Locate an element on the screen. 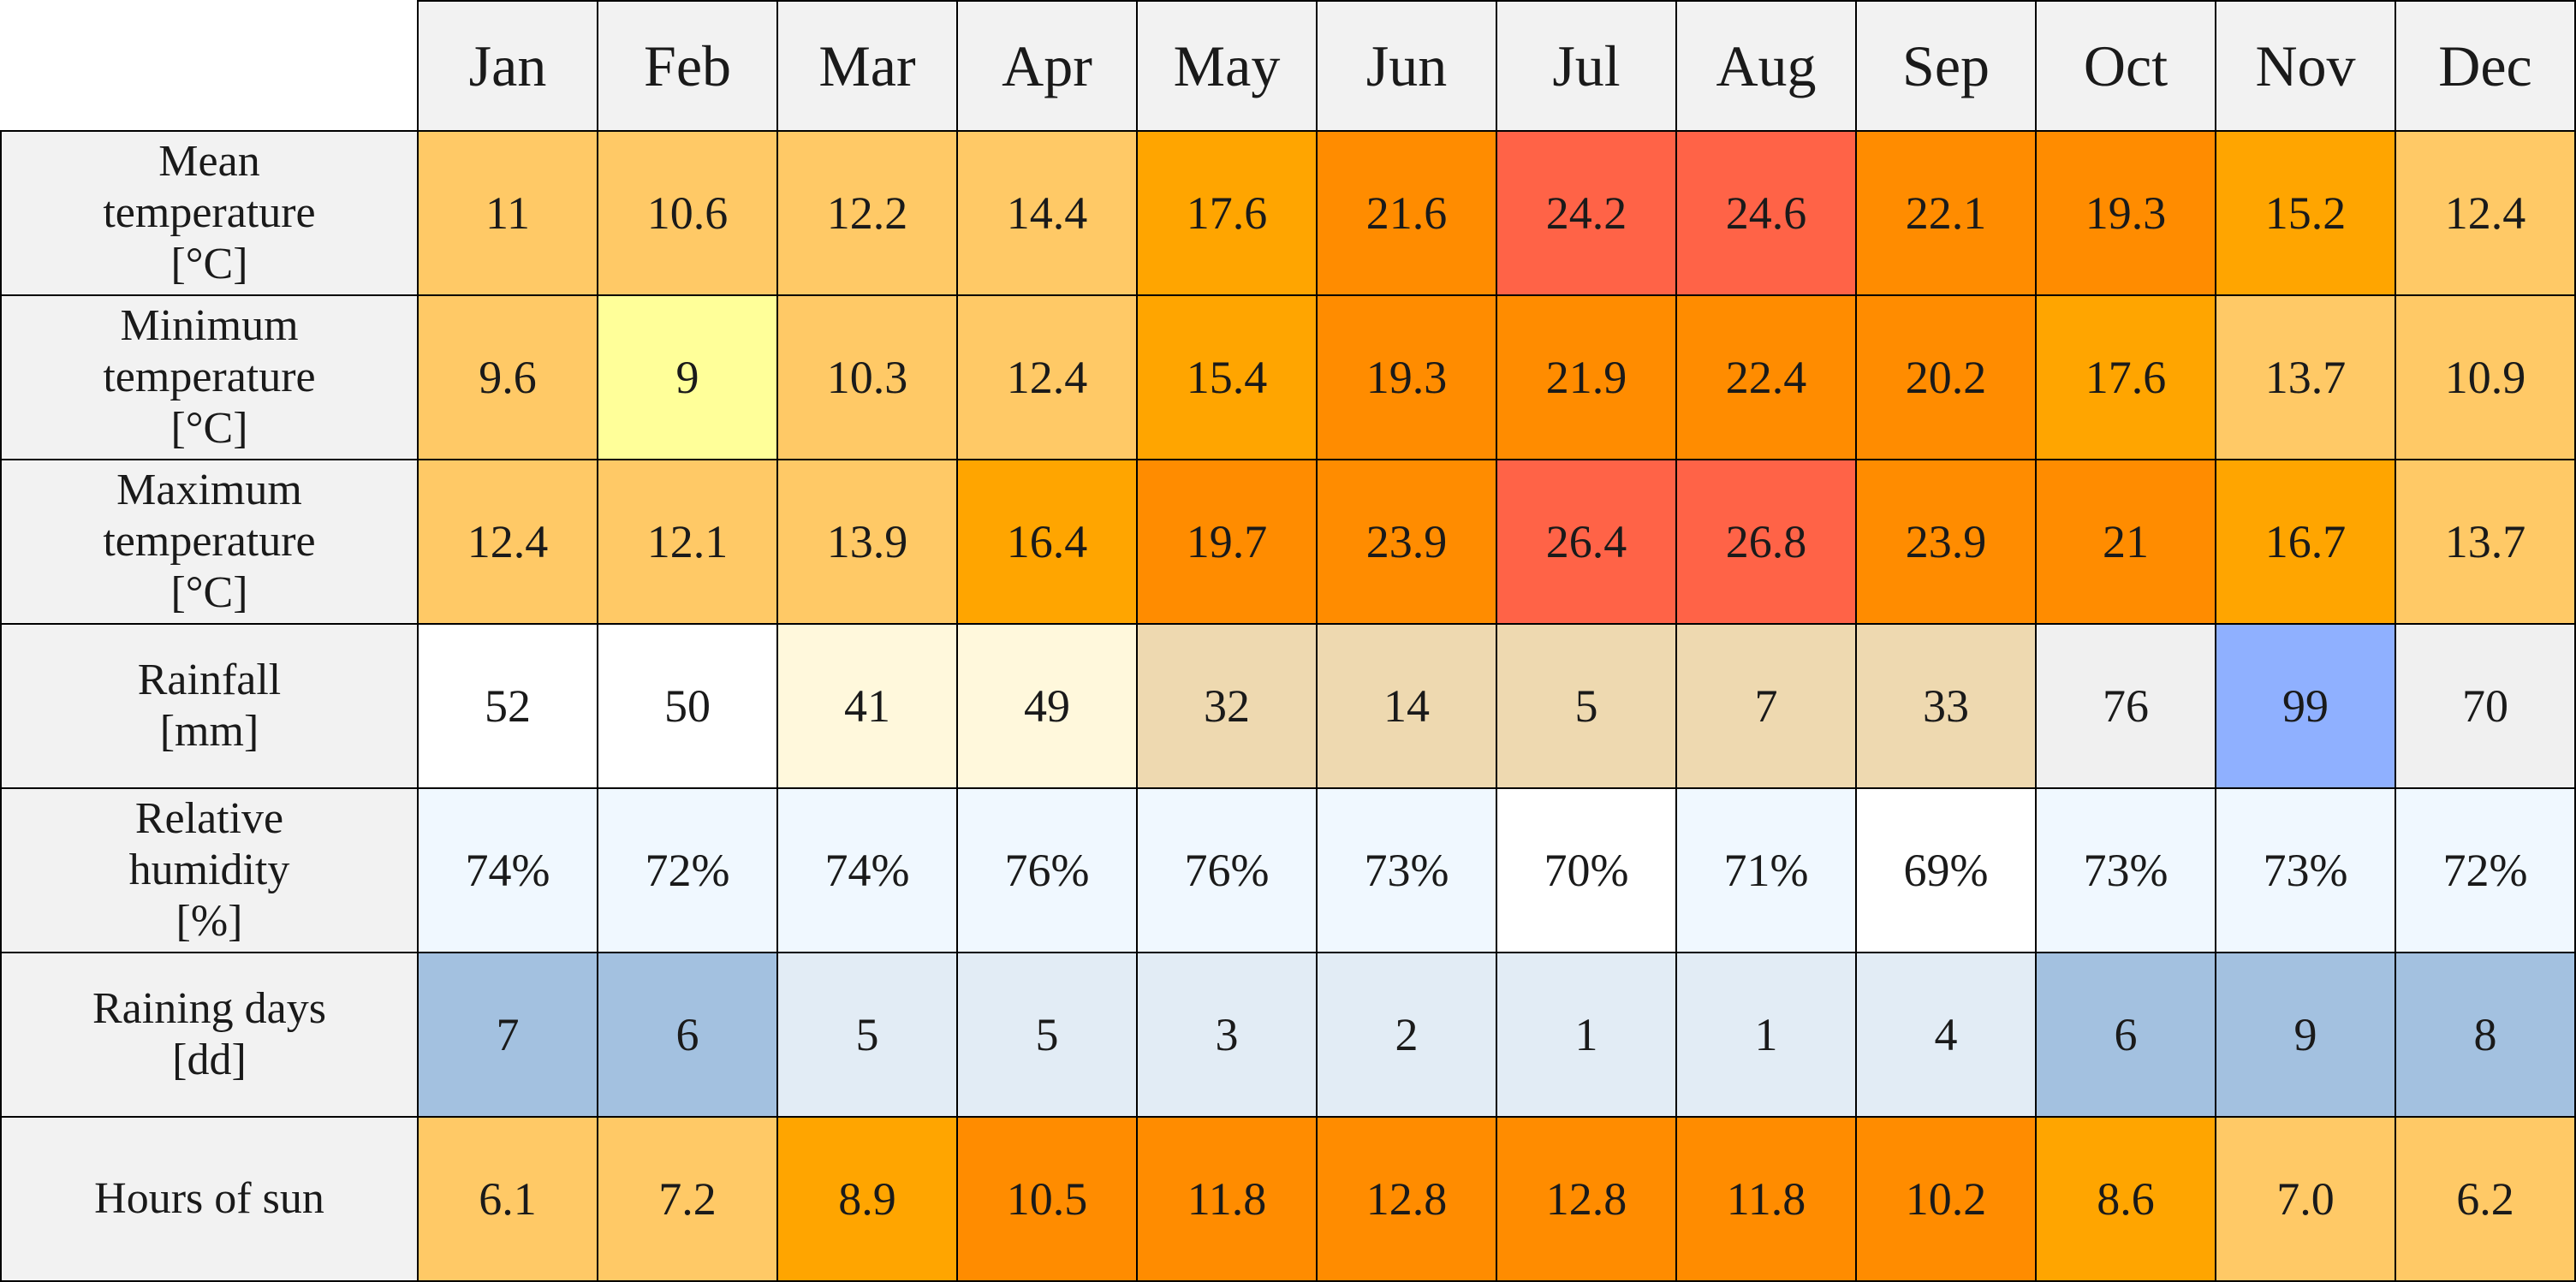  value-cell: 16.7 is located at coordinates (2306, 542).